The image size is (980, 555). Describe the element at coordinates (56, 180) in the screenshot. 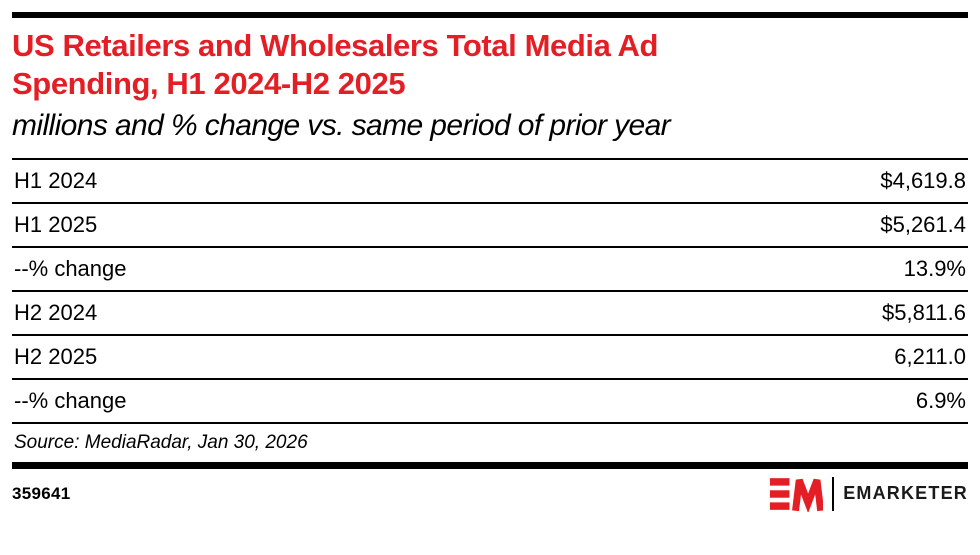

I see `row-label: H1 2024` at that location.